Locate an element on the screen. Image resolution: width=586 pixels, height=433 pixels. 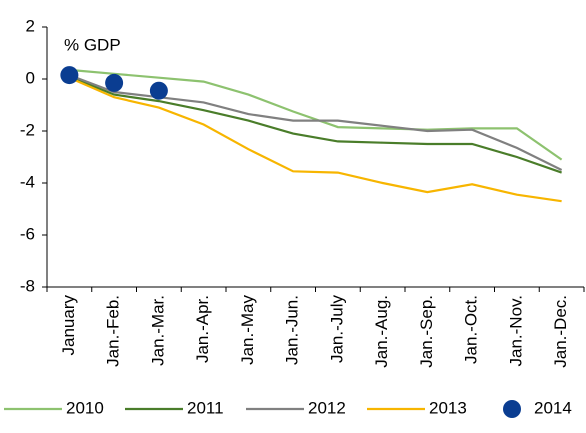
x-tick-label: Jan.-May is located at coordinates (247, 330).